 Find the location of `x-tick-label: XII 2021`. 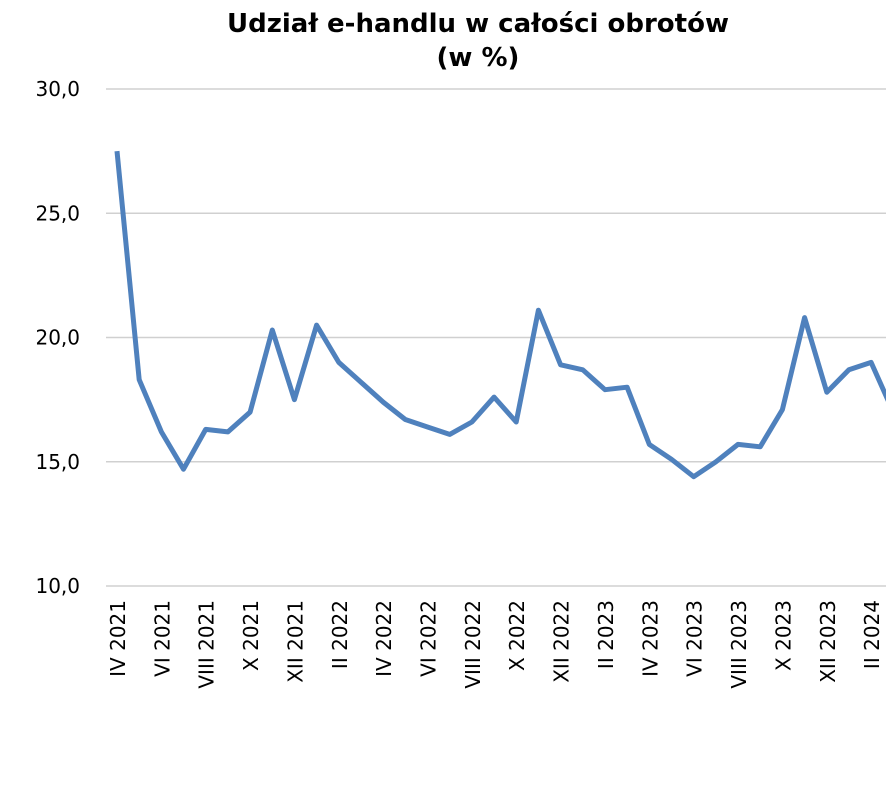

x-tick-label: XII 2021 is located at coordinates (295, 641).